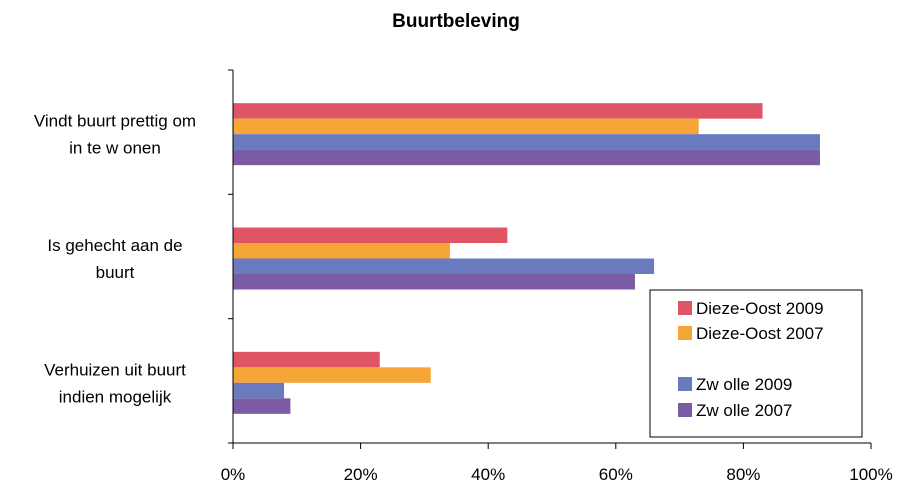  Describe the element at coordinates (233, 474) in the screenshot. I see `x-tick-label: 0%` at that location.